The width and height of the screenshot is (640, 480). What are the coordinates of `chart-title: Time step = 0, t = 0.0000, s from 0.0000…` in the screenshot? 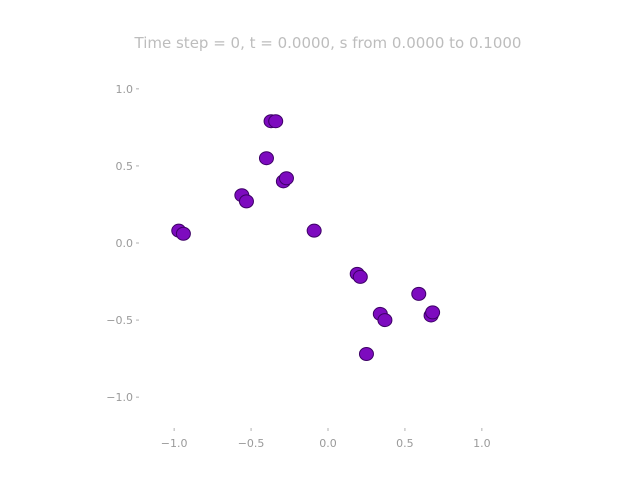 It's located at (328, 43).